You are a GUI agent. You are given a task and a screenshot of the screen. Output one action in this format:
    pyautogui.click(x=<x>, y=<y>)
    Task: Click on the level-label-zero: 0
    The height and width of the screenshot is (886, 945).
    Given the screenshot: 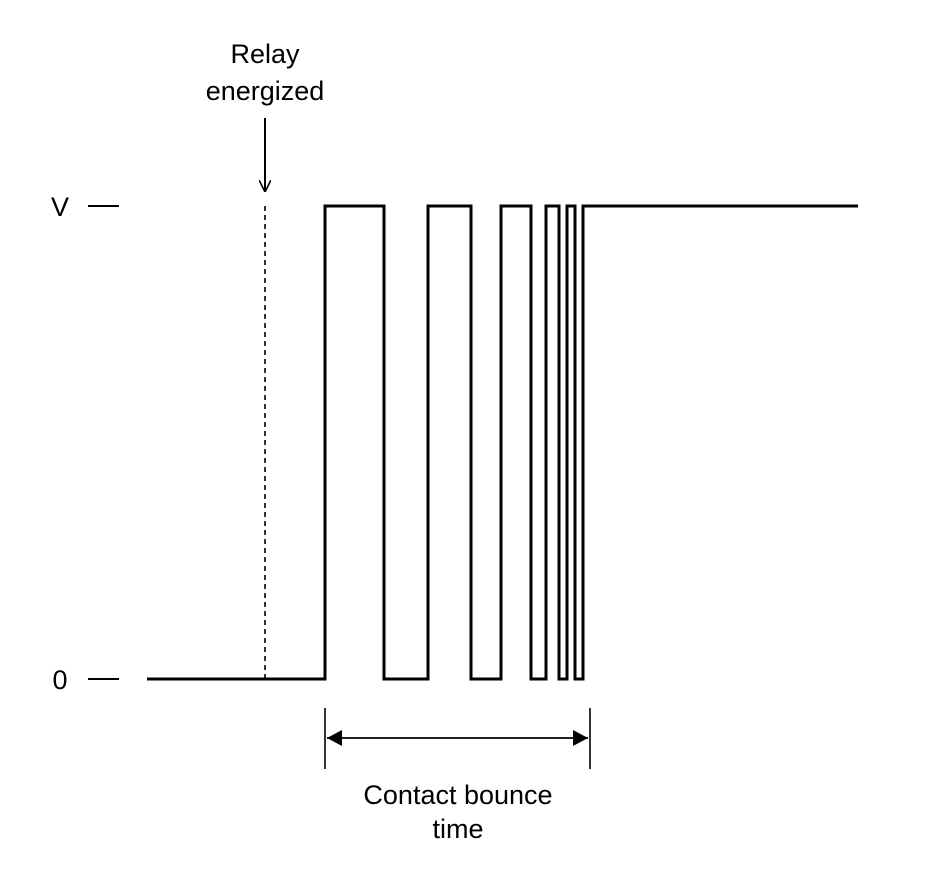 What is the action you would take?
    pyautogui.click(x=59, y=680)
    